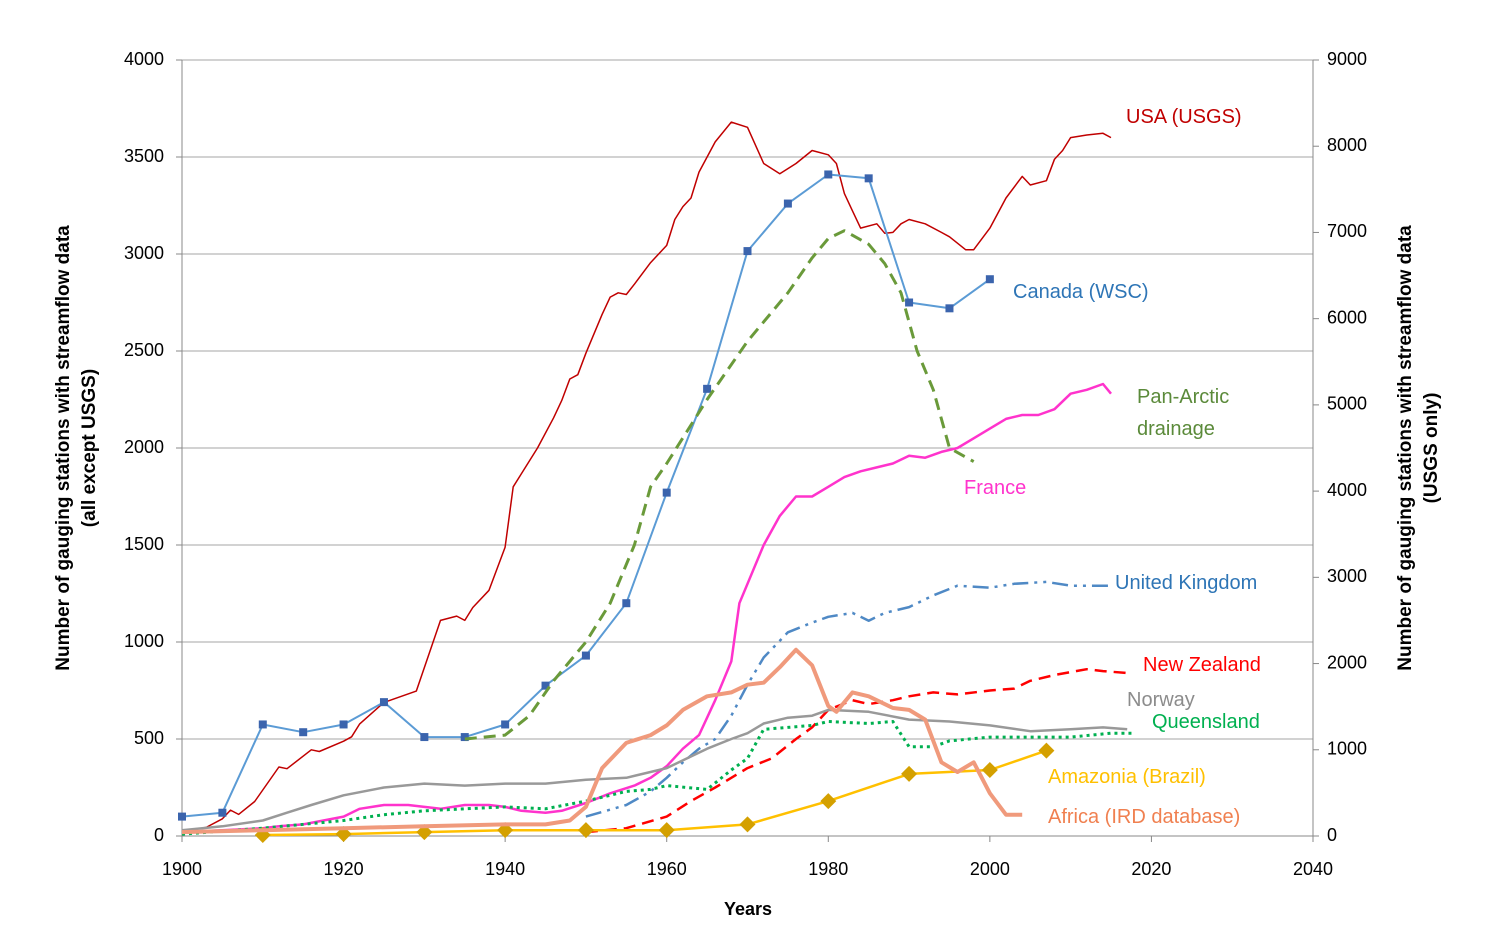 This screenshot has width=1501, height=929. I want to click on y2-tick-label: 6000, so click(1347, 317).